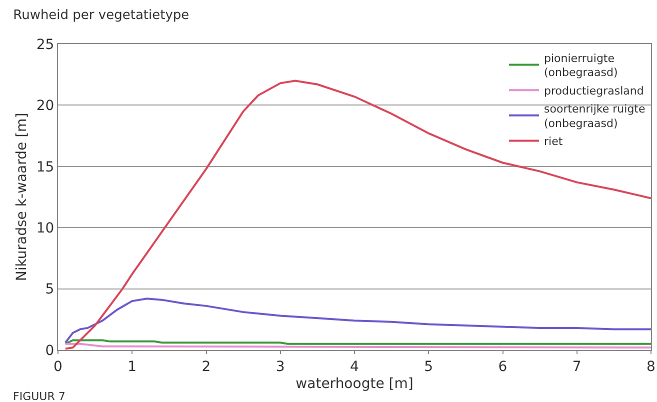  What do you see at coordinates (581, 66) in the screenshot?
I see `legend-label: pionierruigte (onbegraasd)` at bounding box center [581, 66].